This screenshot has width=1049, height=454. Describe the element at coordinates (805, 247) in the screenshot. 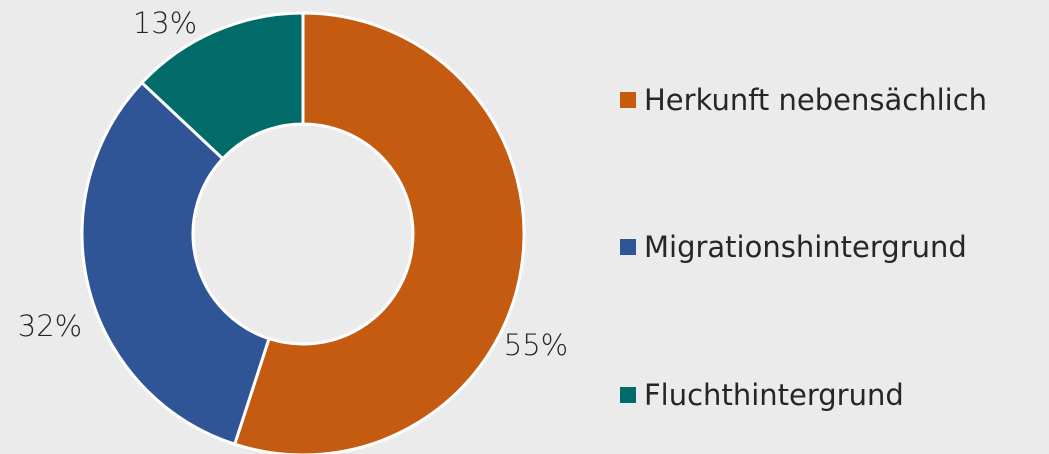

I see `legend-label: Migrationshintergrund` at that location.